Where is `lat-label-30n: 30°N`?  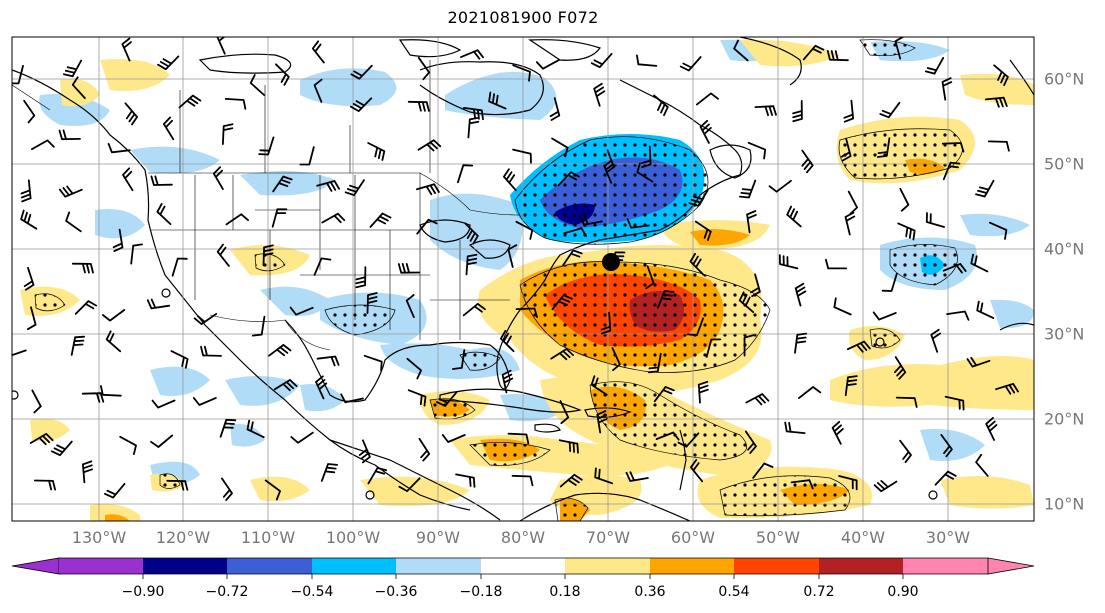
lat-label-30n: 30°N is located at coordinates (1064, 334).